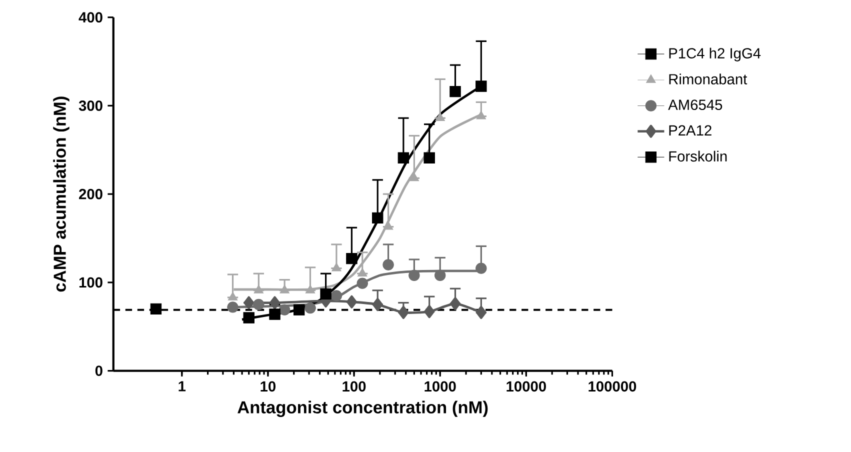 Image resolution: width=851 pixels, height=452 pixels. What do you see at coordinates (182, 386) in the screenshot?
I see `x-tick-label: 1` at bounding box center [182, 386].